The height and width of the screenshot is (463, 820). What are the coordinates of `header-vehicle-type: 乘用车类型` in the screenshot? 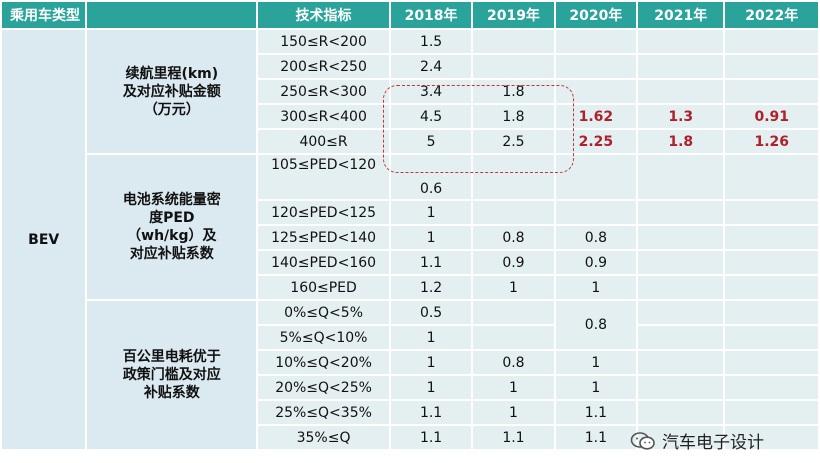 It's located at (44, 15).